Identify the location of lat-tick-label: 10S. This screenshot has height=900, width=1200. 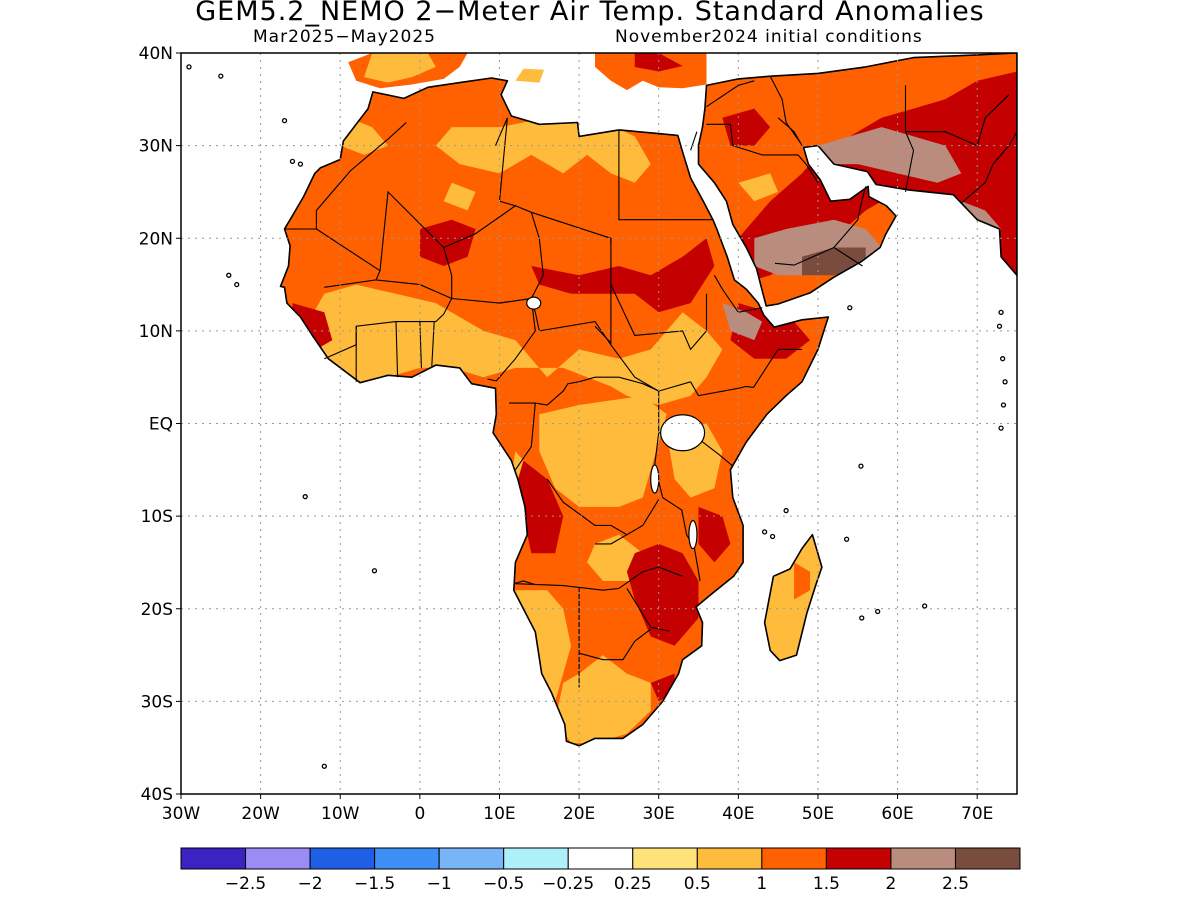
(157, 517).